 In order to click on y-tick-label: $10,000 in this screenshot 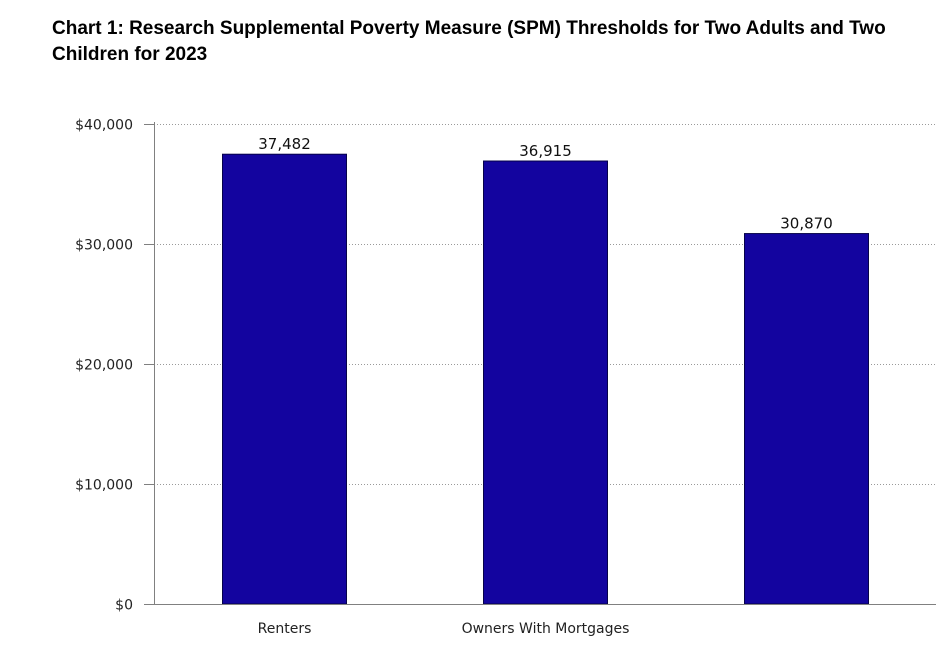, I will do `click(104, 486)`.